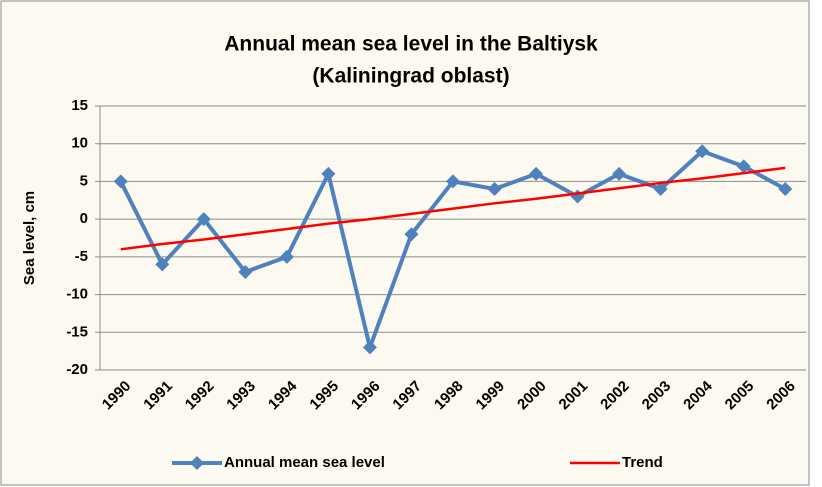 This screenshot has height=487, width=822. What do you see at coordinates (77, 331) in the screenshot?
I see `y-tick-label: -15` at bounding box center [77, 331].